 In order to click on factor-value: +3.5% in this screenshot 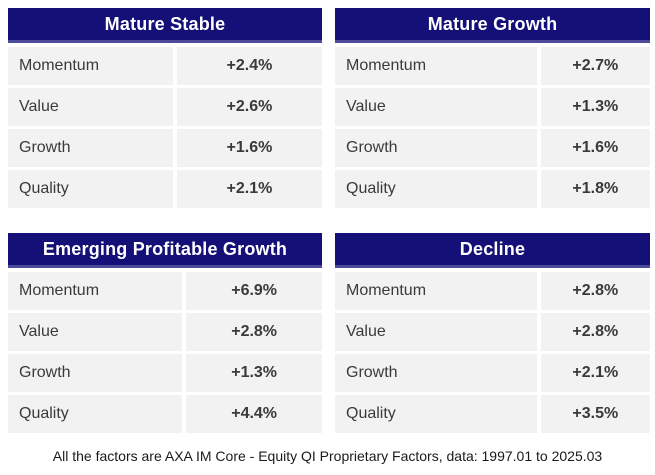, I will do `click(595, 414)`.